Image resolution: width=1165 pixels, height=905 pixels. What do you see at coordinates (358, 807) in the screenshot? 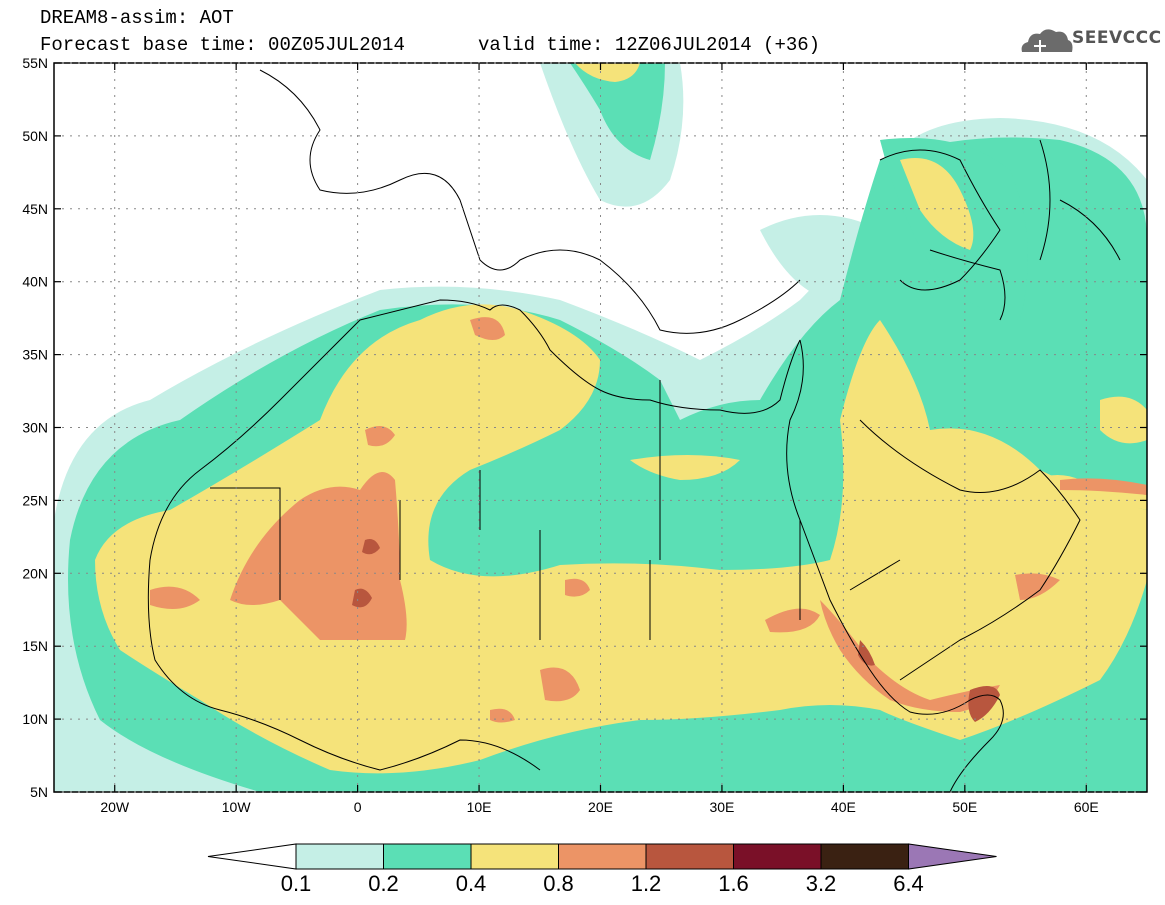
I see `lon-tick-label: 0` at bounding box center [358, 807].